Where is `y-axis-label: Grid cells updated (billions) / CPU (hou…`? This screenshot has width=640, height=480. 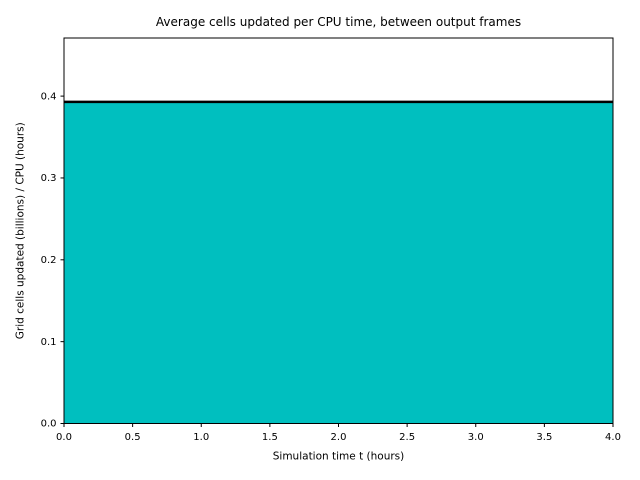
y-axis-label: Grid cells updated (billions) / CPU (hou… is located at coordinates (21, 230).